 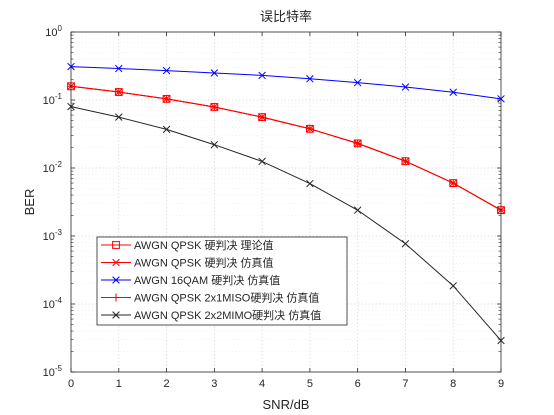 I want to click on x-tick-label: 6, so click(x=358, y=384).